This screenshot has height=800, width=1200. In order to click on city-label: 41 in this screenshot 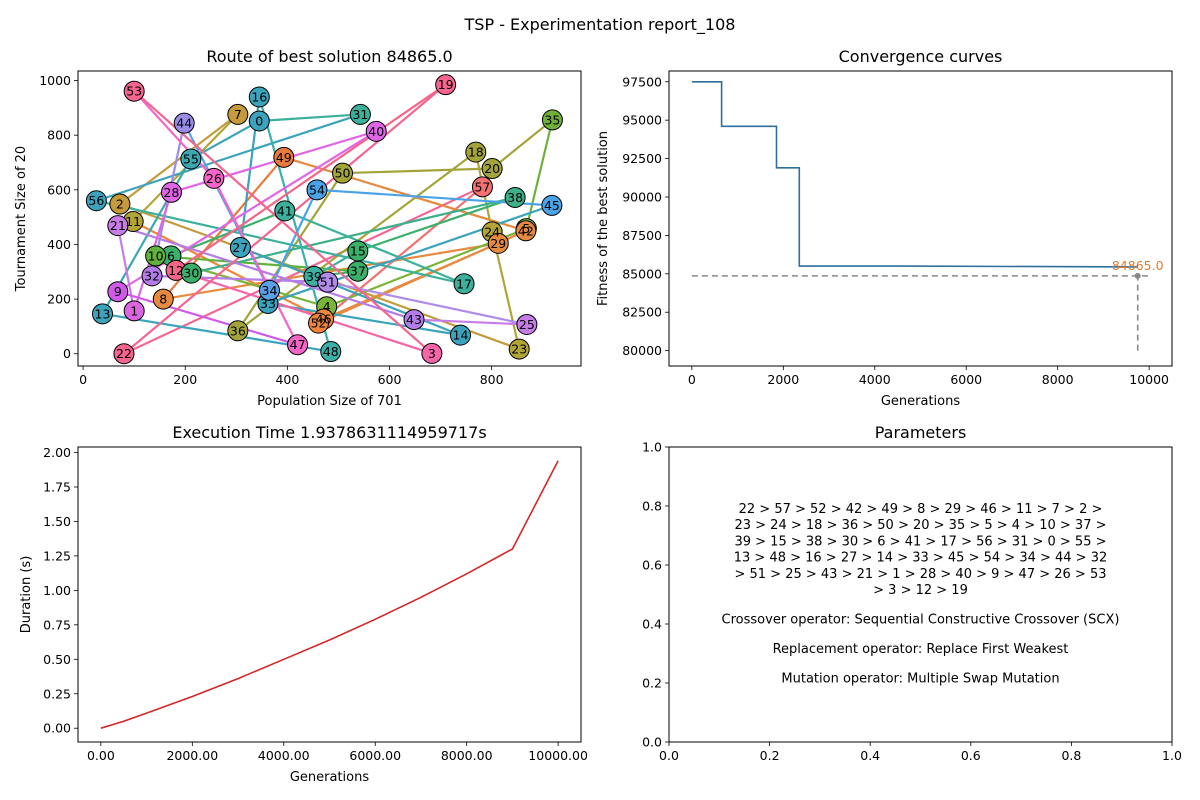, I will do `click(285, 210)`.